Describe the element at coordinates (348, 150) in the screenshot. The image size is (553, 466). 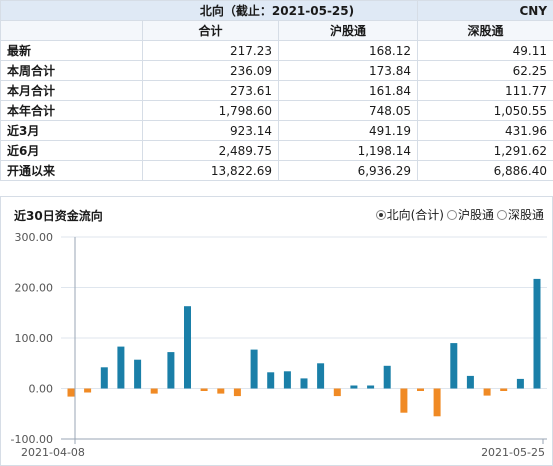
I see `cell-sh: 1,198.14` at that location.